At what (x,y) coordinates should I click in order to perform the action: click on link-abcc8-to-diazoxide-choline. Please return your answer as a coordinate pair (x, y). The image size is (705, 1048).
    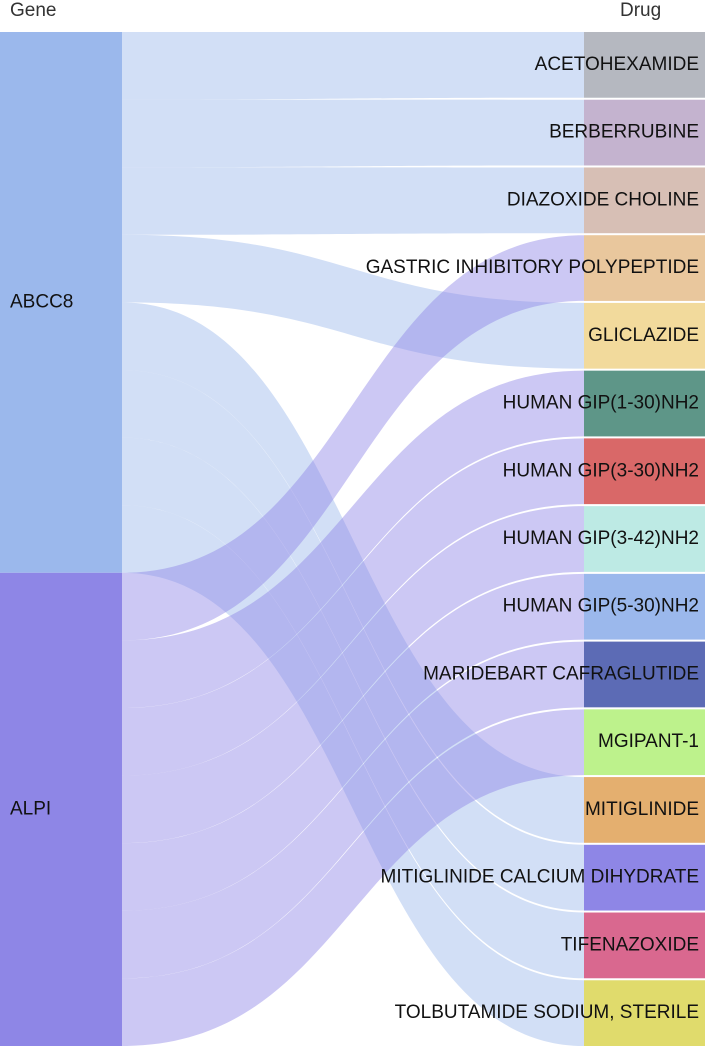
    Looking at the image, I should click on (353, 201).